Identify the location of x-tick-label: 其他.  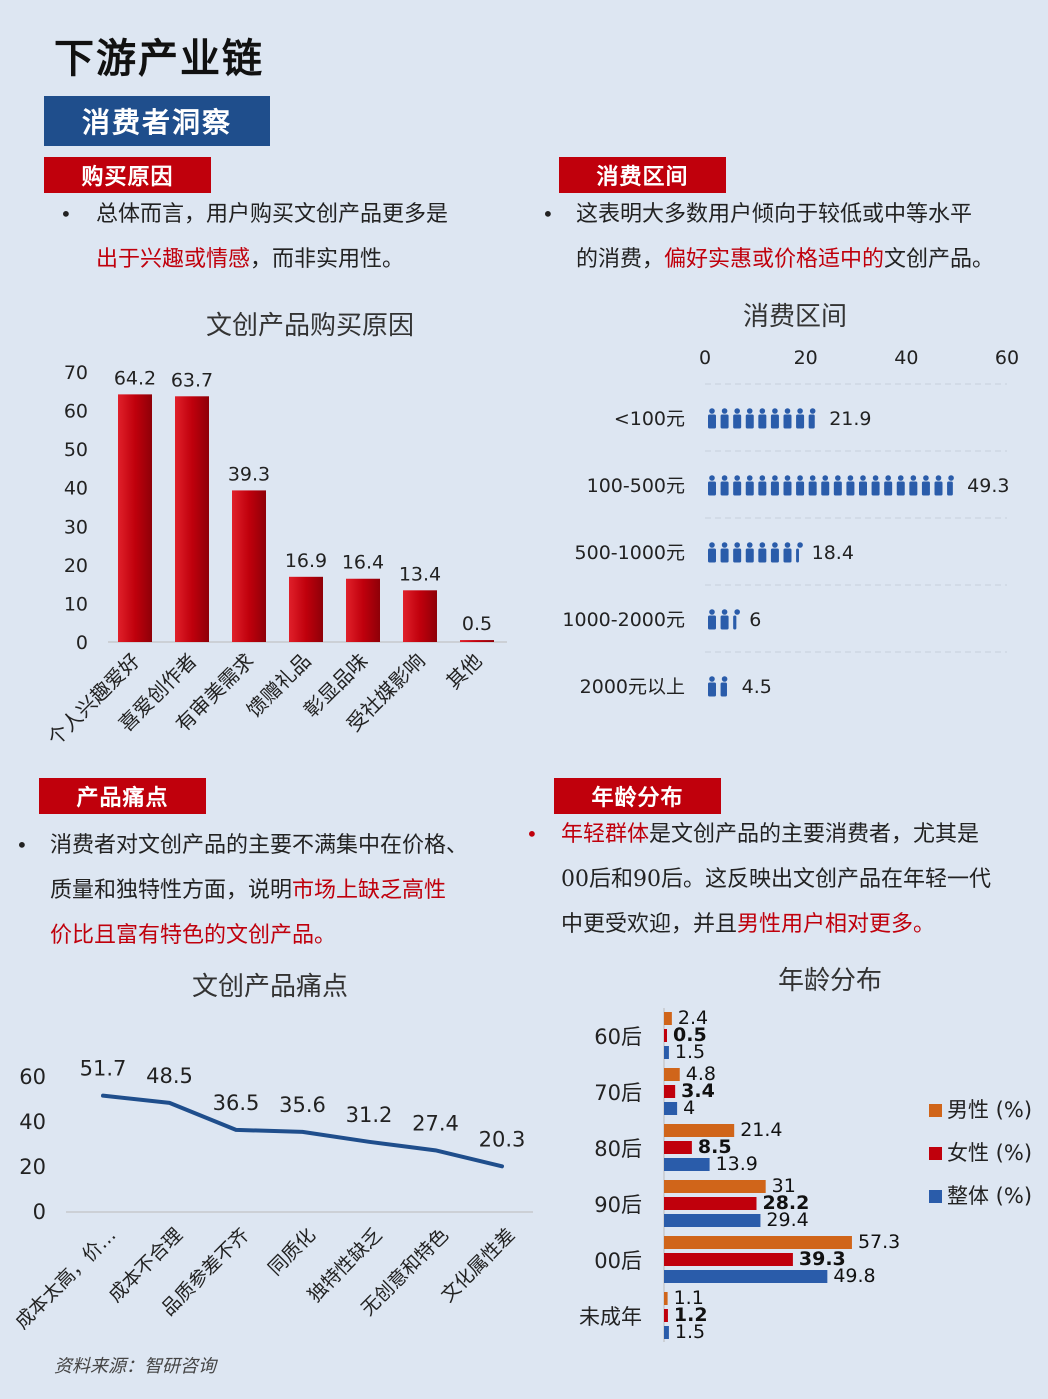
(463, 671).